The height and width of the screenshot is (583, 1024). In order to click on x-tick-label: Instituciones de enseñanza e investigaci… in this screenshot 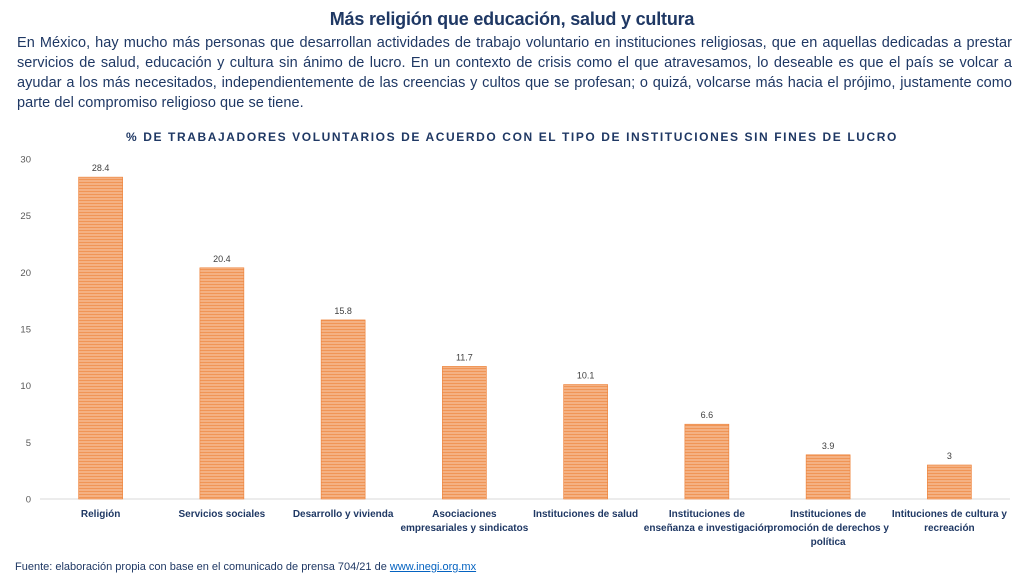, I will do `click(706, 521)`.